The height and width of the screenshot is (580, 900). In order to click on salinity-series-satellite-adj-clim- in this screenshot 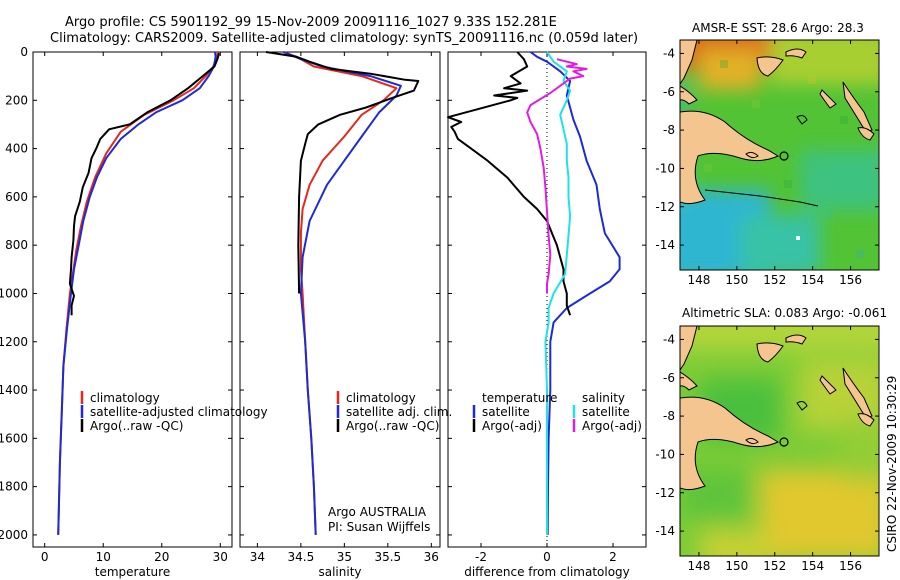, I will do `click(342, 293)`.